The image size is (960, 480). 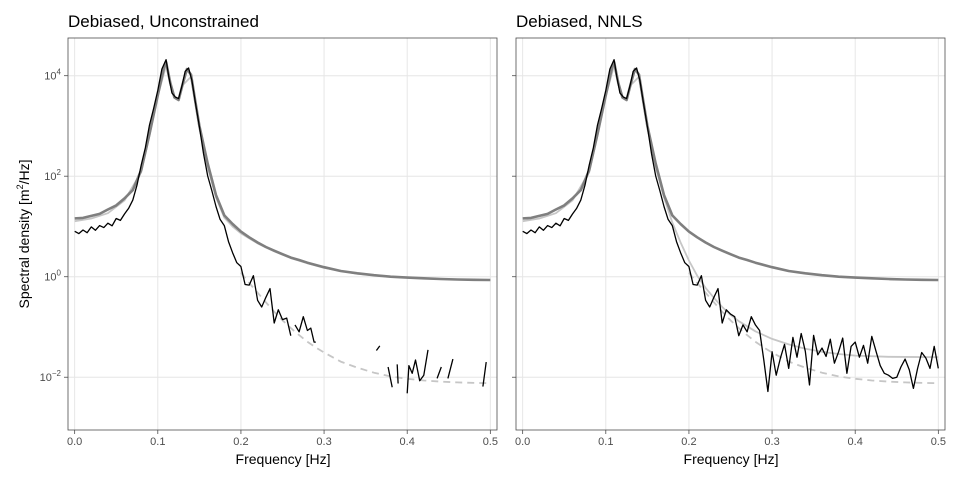 I want to click on y-tick-label: 10⁻², so click(x=51, y=376).